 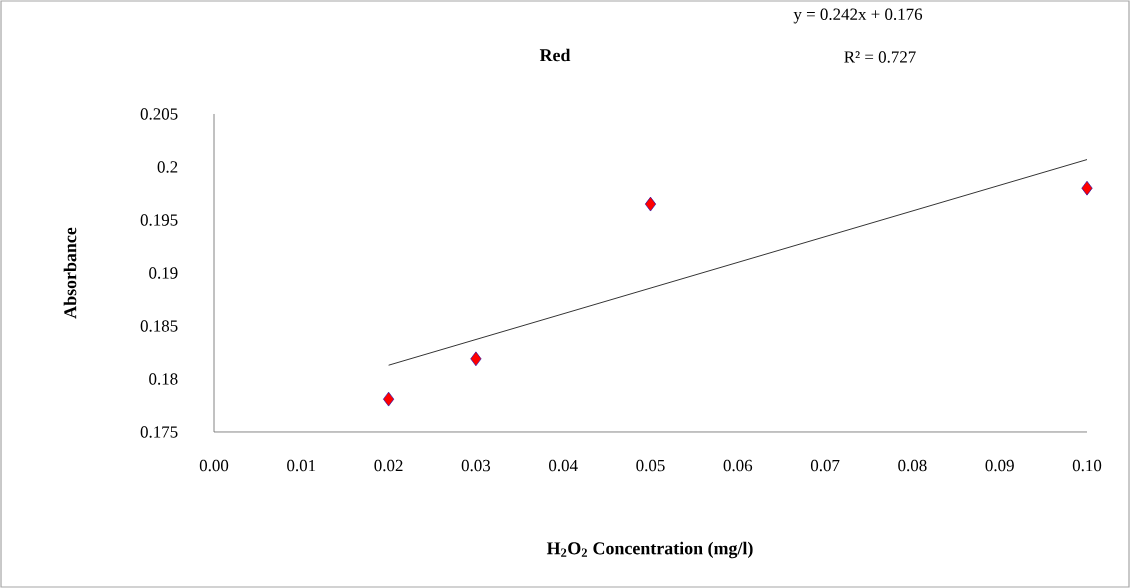 What do you see at coordinates (999, 465) in the screenshot?
I see `x-tick-label: 0.09` at bounding box center [999, 465].